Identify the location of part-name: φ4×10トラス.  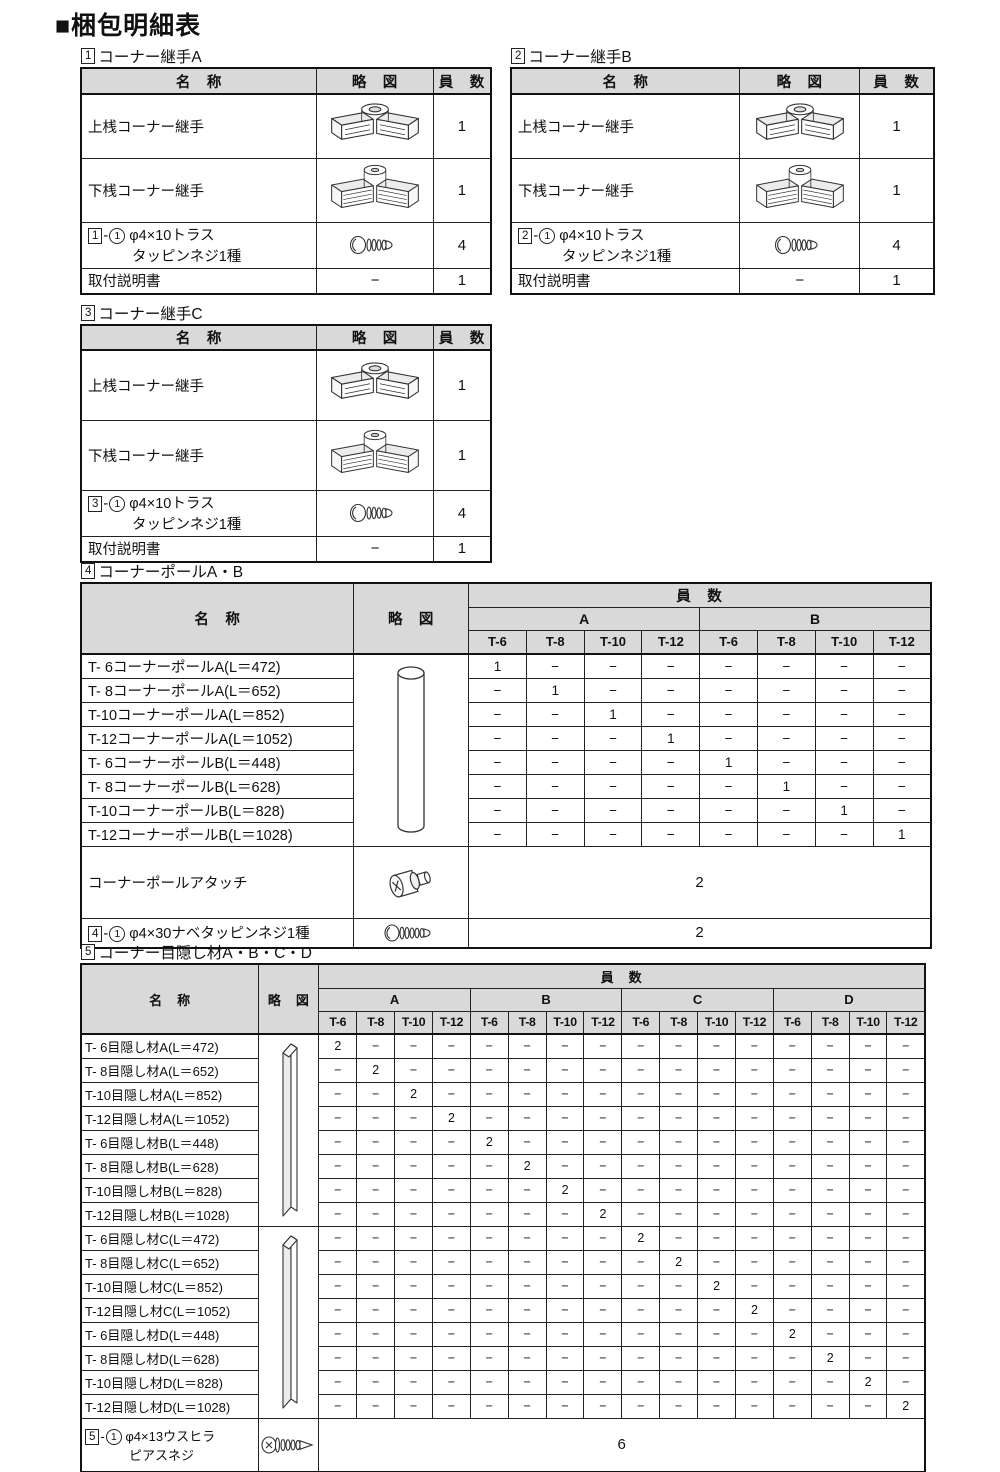
(172, 236).